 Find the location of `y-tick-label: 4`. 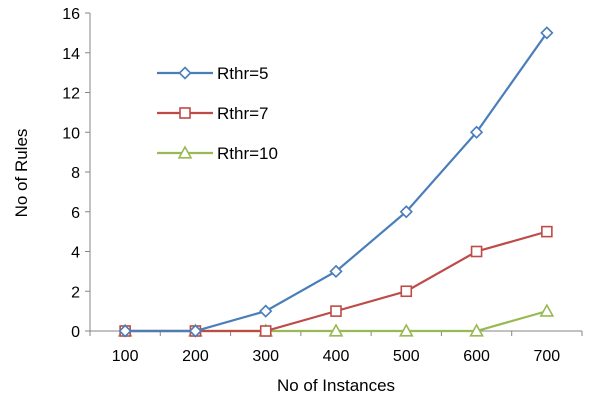

y-tick-label: 4 is located at coordinates (75, 253).